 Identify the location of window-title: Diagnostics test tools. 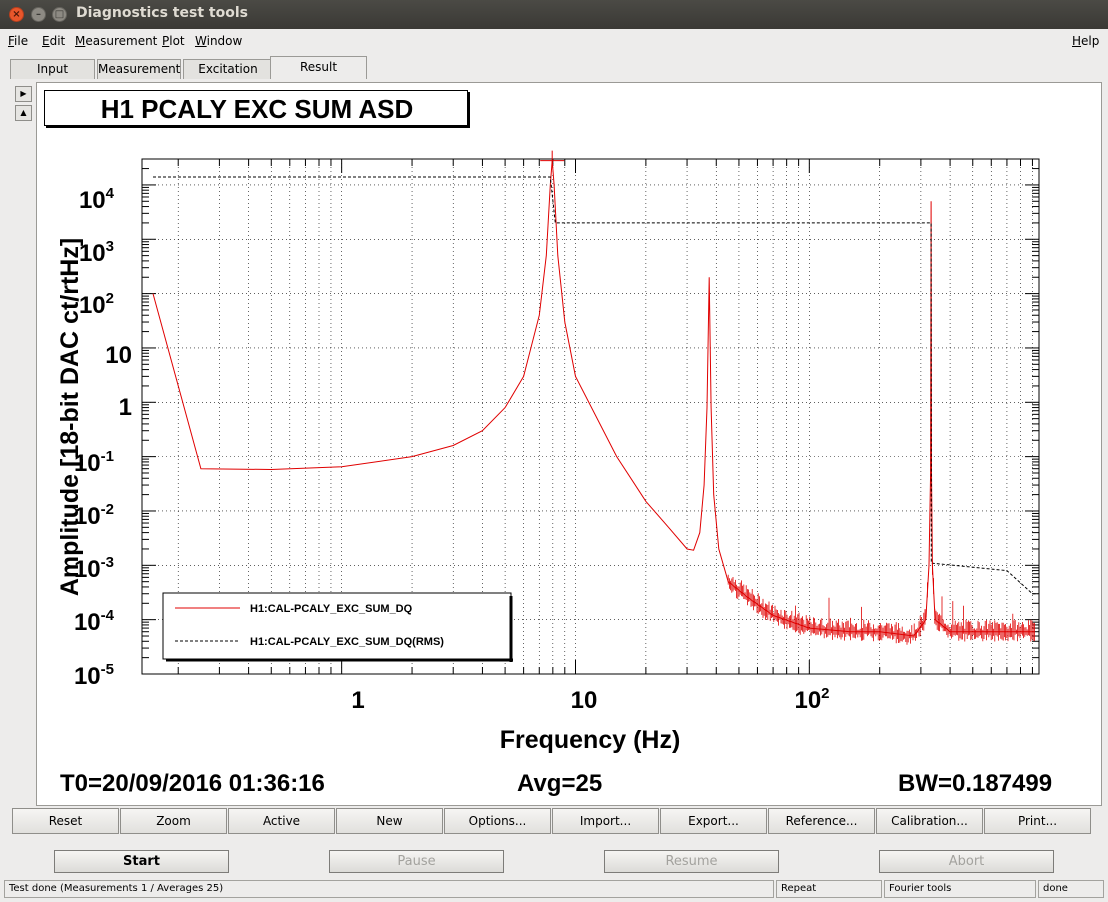
(162, 13).